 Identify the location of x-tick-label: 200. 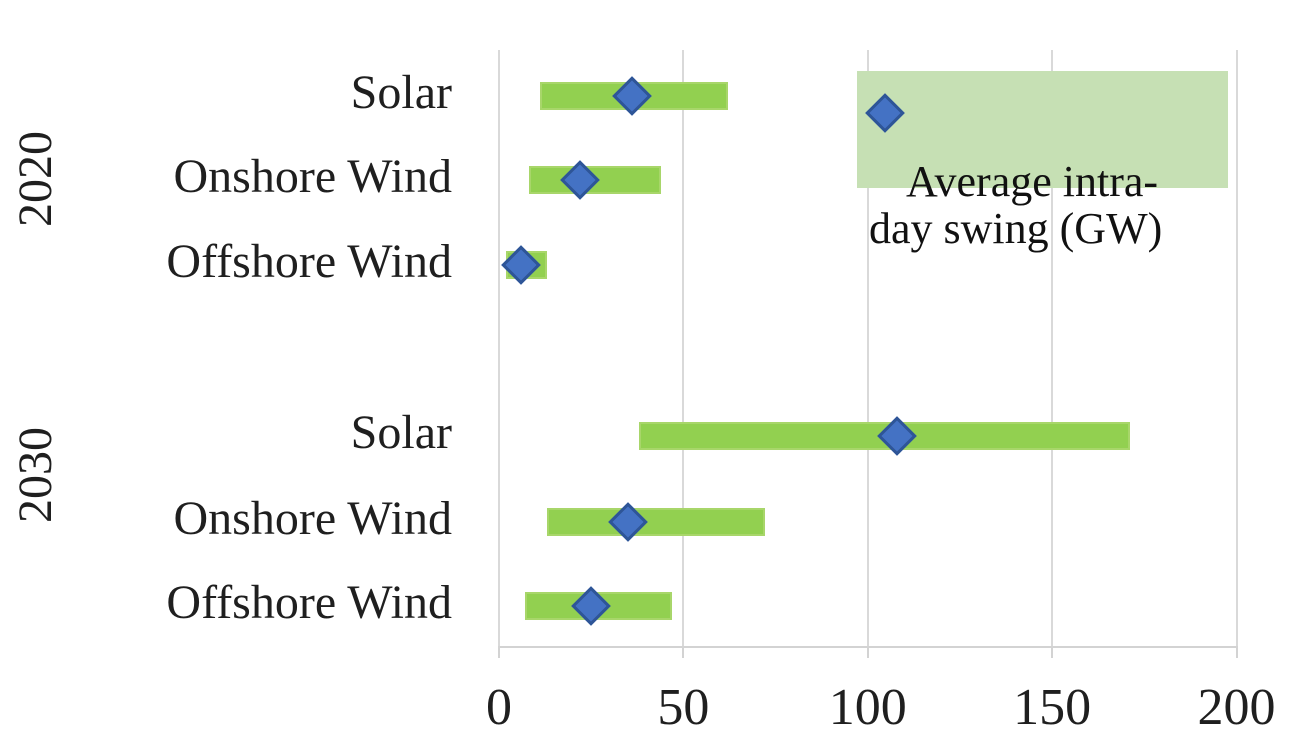
(1236, 707).